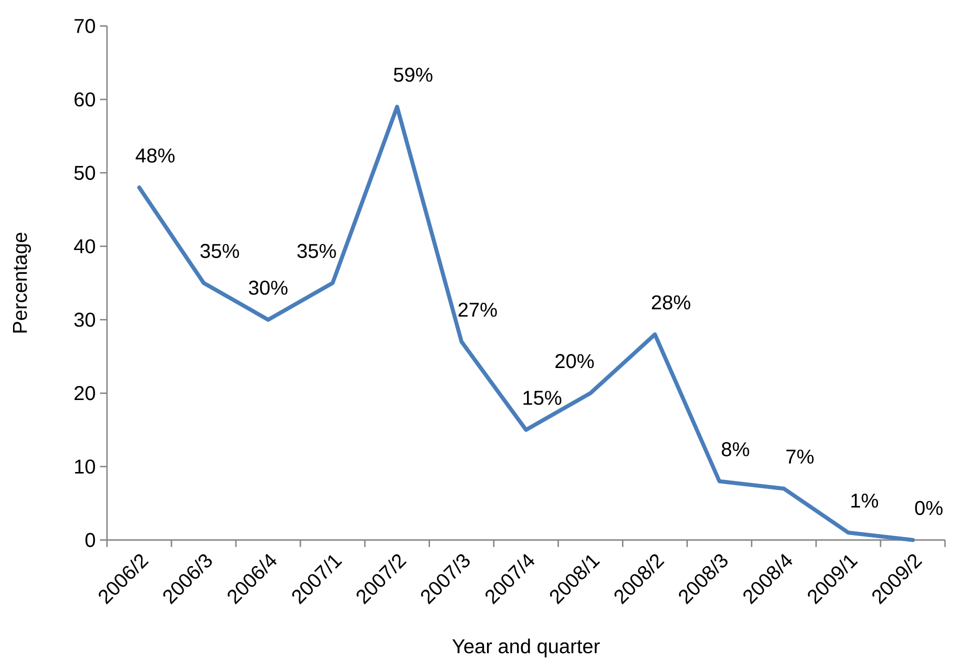 This screenshot has height=664, width=962. Describe the element at coordinates (85, 26) in the screenshot. I see `y-tick-label: 70` at that location.